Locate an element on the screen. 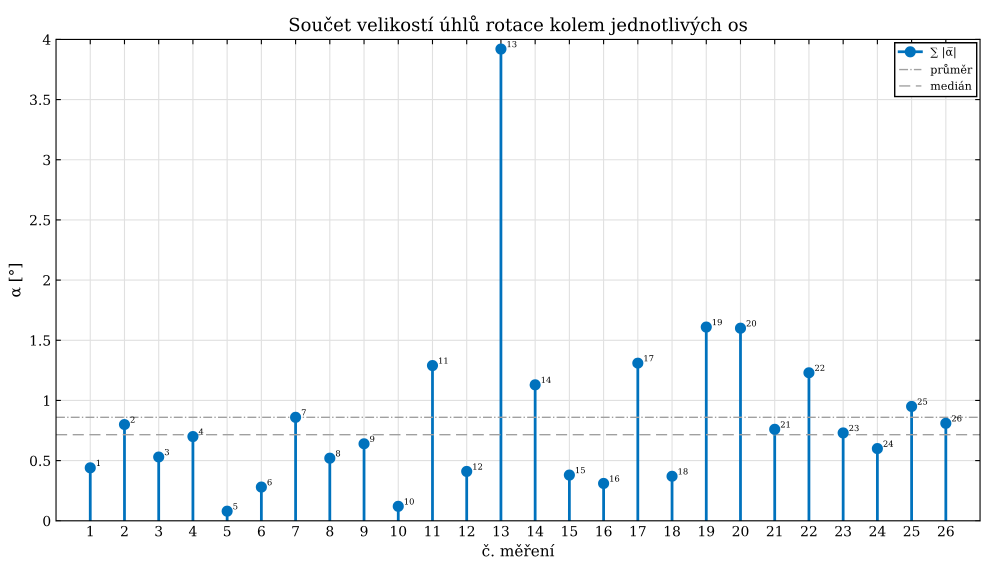 The image size is (983, 563). y-tick-label: 0.5 is located at coordinates (40, 461).